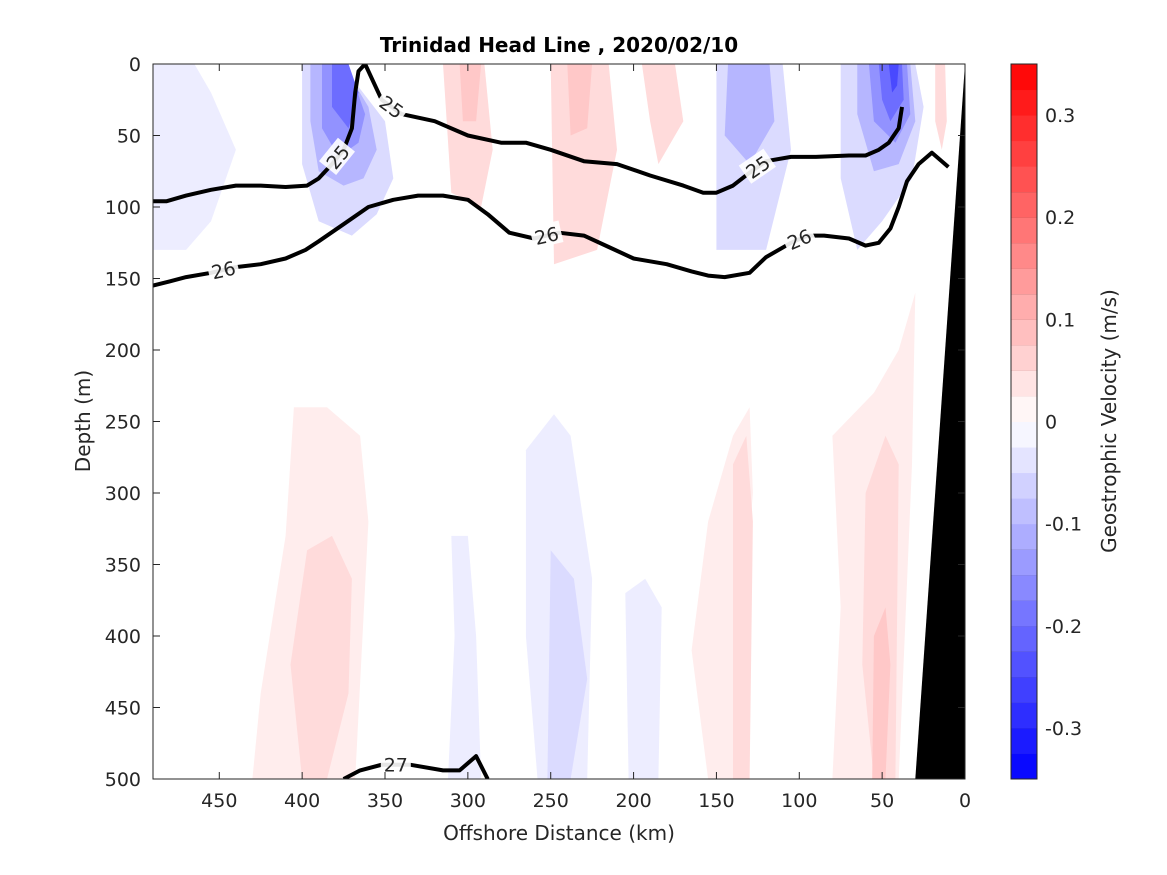 The width and height of the screenshot is (1167, 875). What do you see at coordinates (123, 709) in the screenshot?
I see `y-tick-label: 450` at bounding box center [123, 709].